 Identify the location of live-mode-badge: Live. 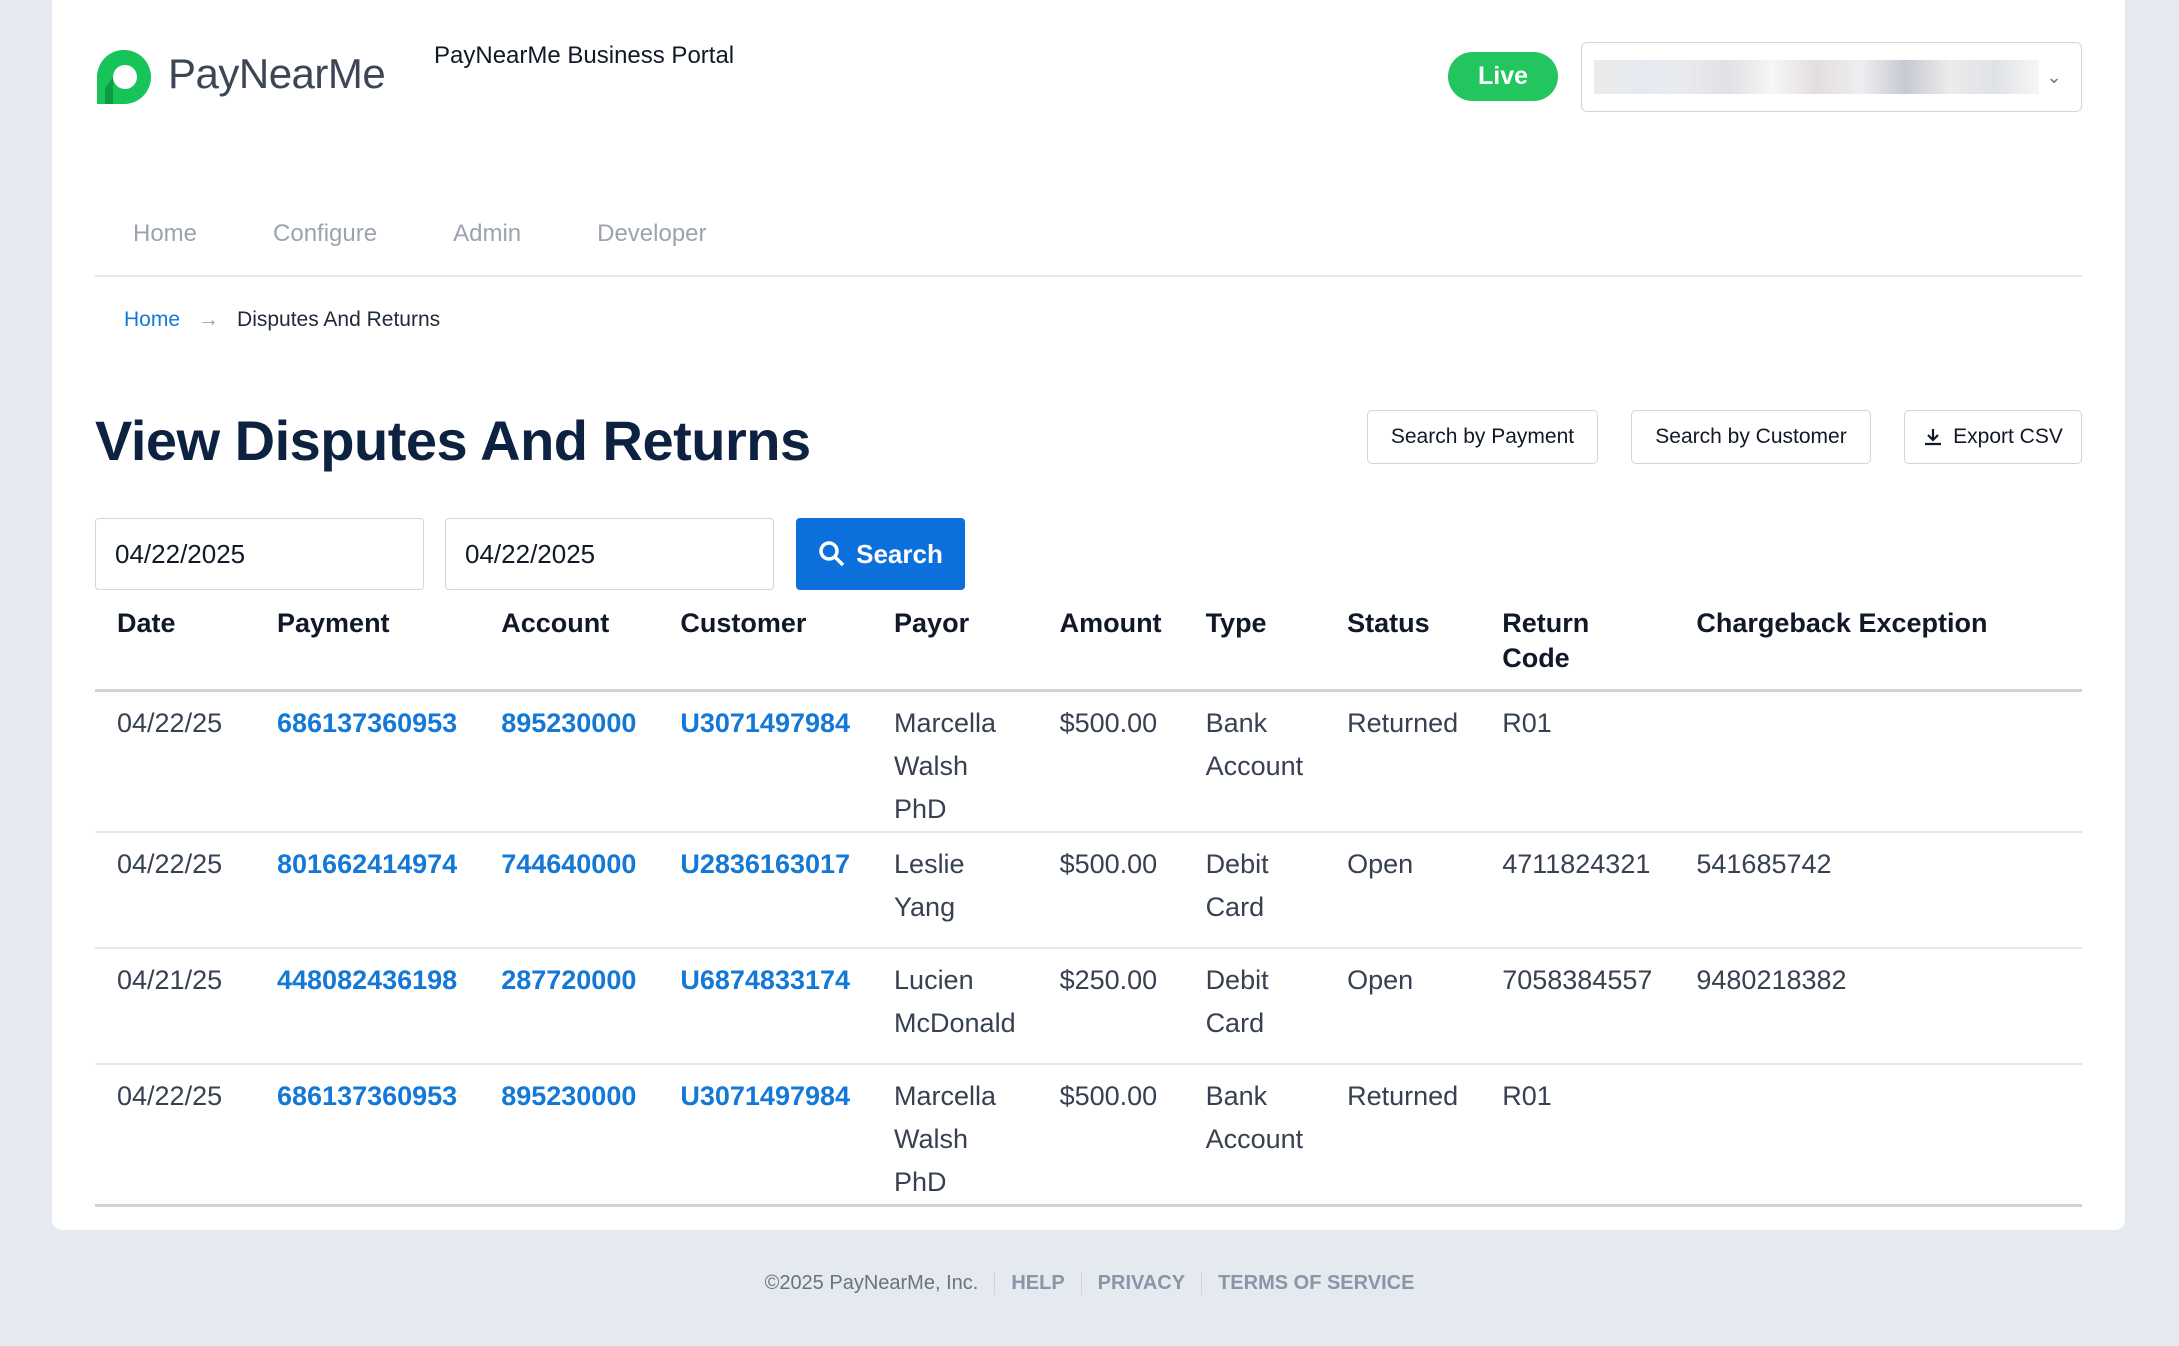
(1503, 76).